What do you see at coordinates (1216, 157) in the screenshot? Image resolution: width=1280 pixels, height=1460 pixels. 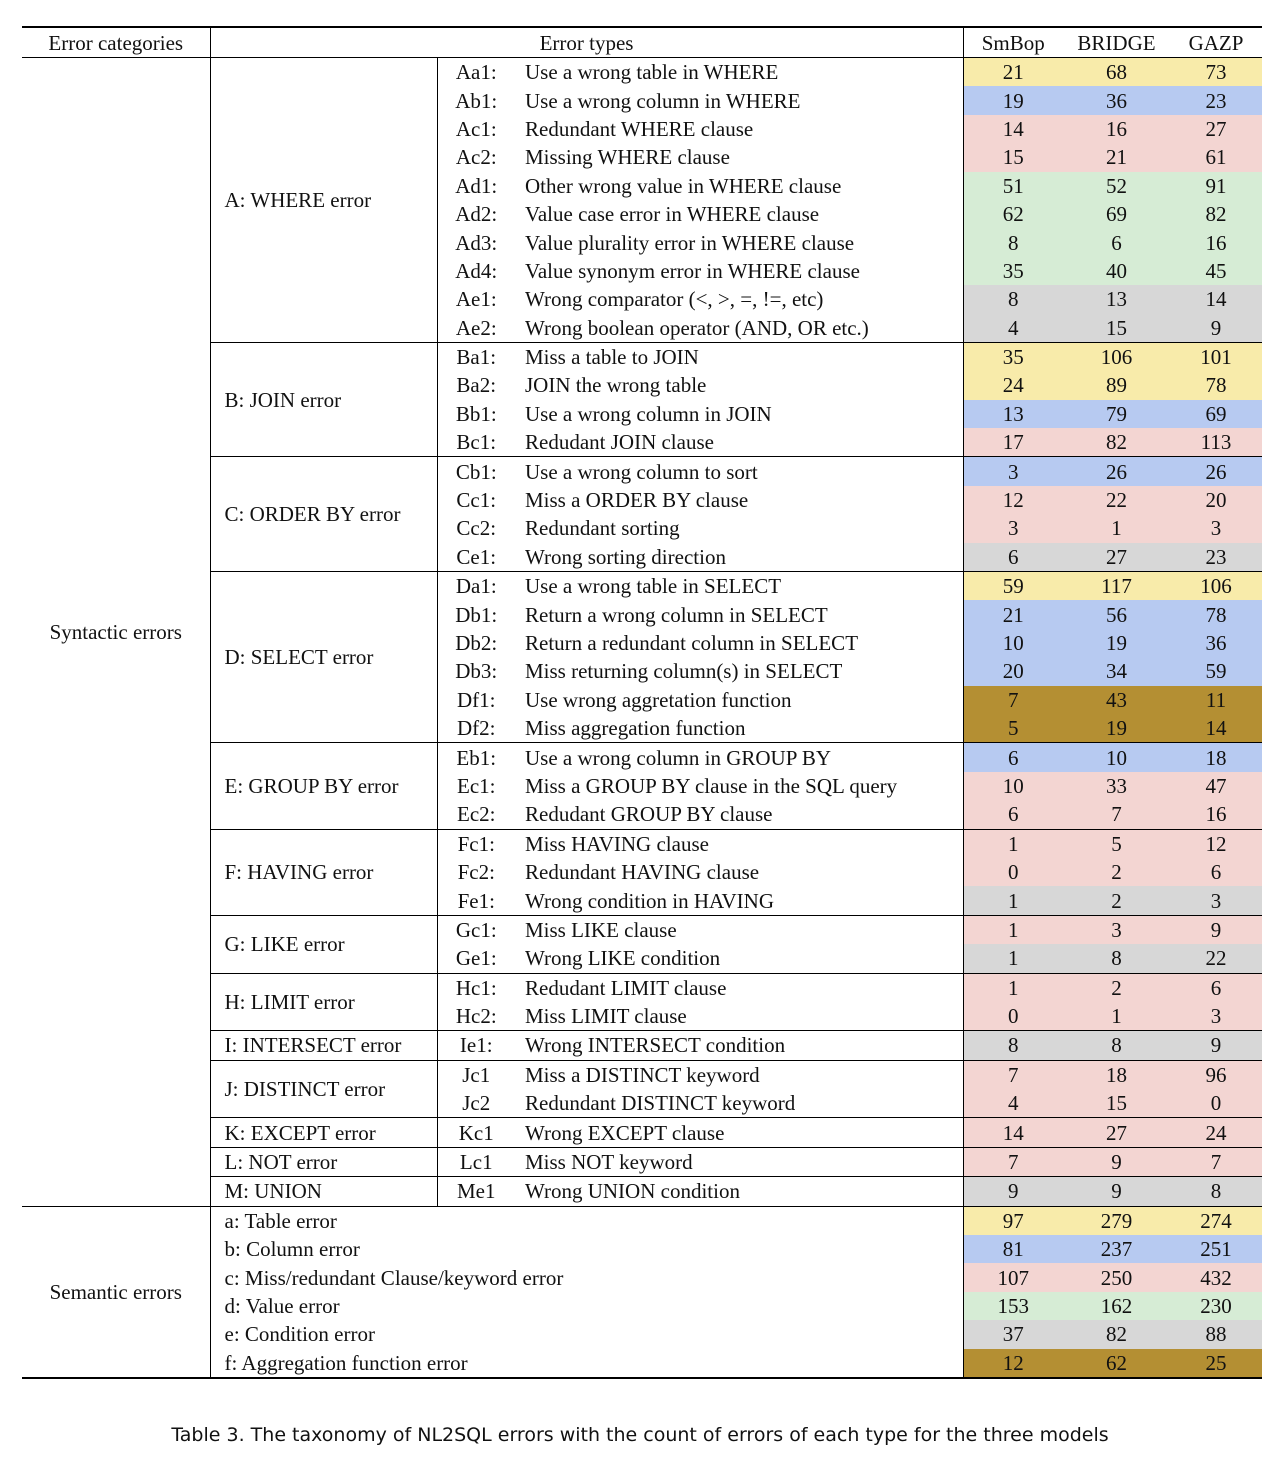 I see `count-cell: 61` at bounding box center [1216, 157].